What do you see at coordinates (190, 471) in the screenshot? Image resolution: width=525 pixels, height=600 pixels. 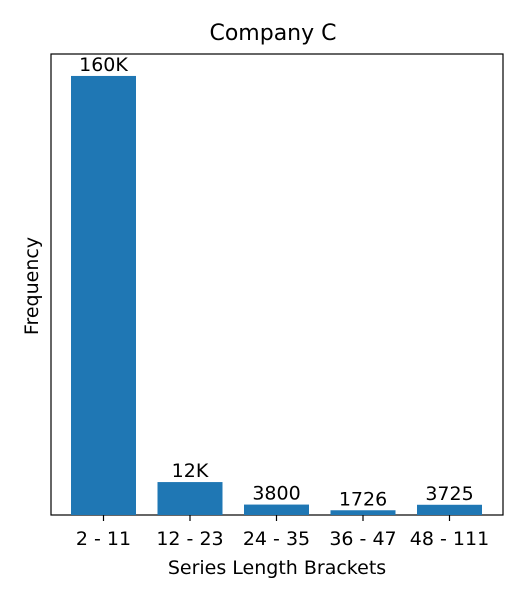 I see `data-label-1: 12K` at bounding box center [190, 471].